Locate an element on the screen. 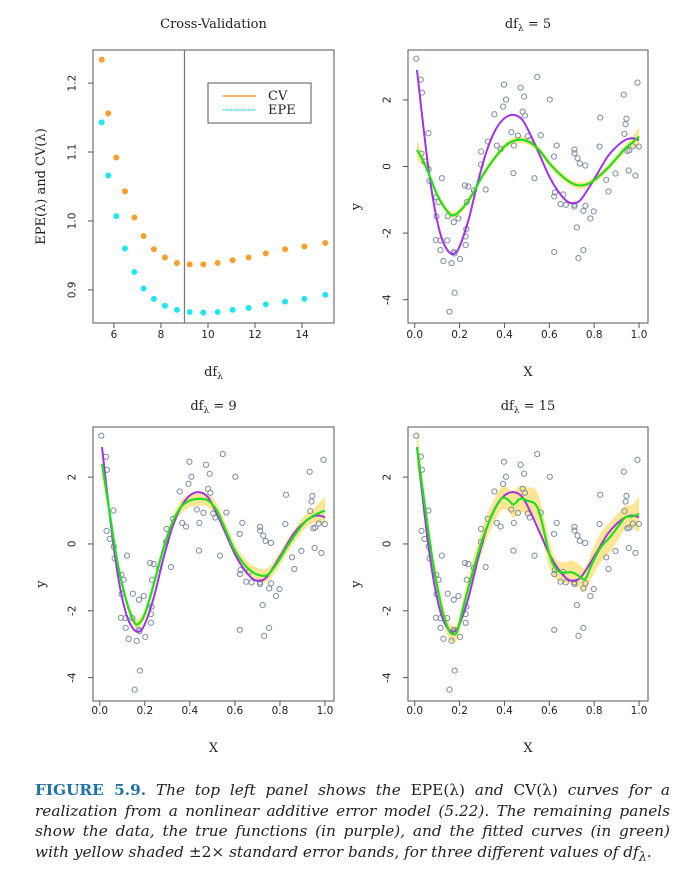  caption-sub: λ is located at coordinates (642, 857).